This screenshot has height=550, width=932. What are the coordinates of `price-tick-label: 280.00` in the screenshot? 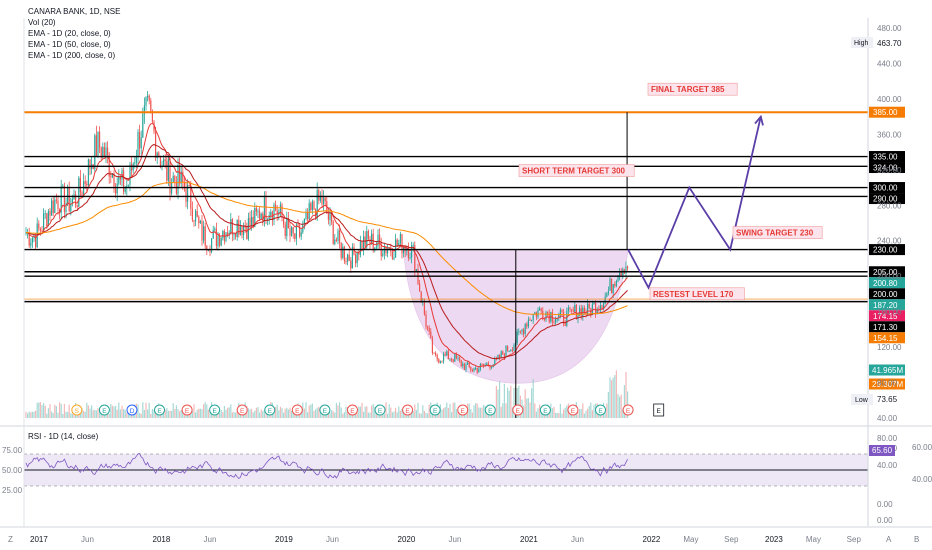 It's located at (889, 205).